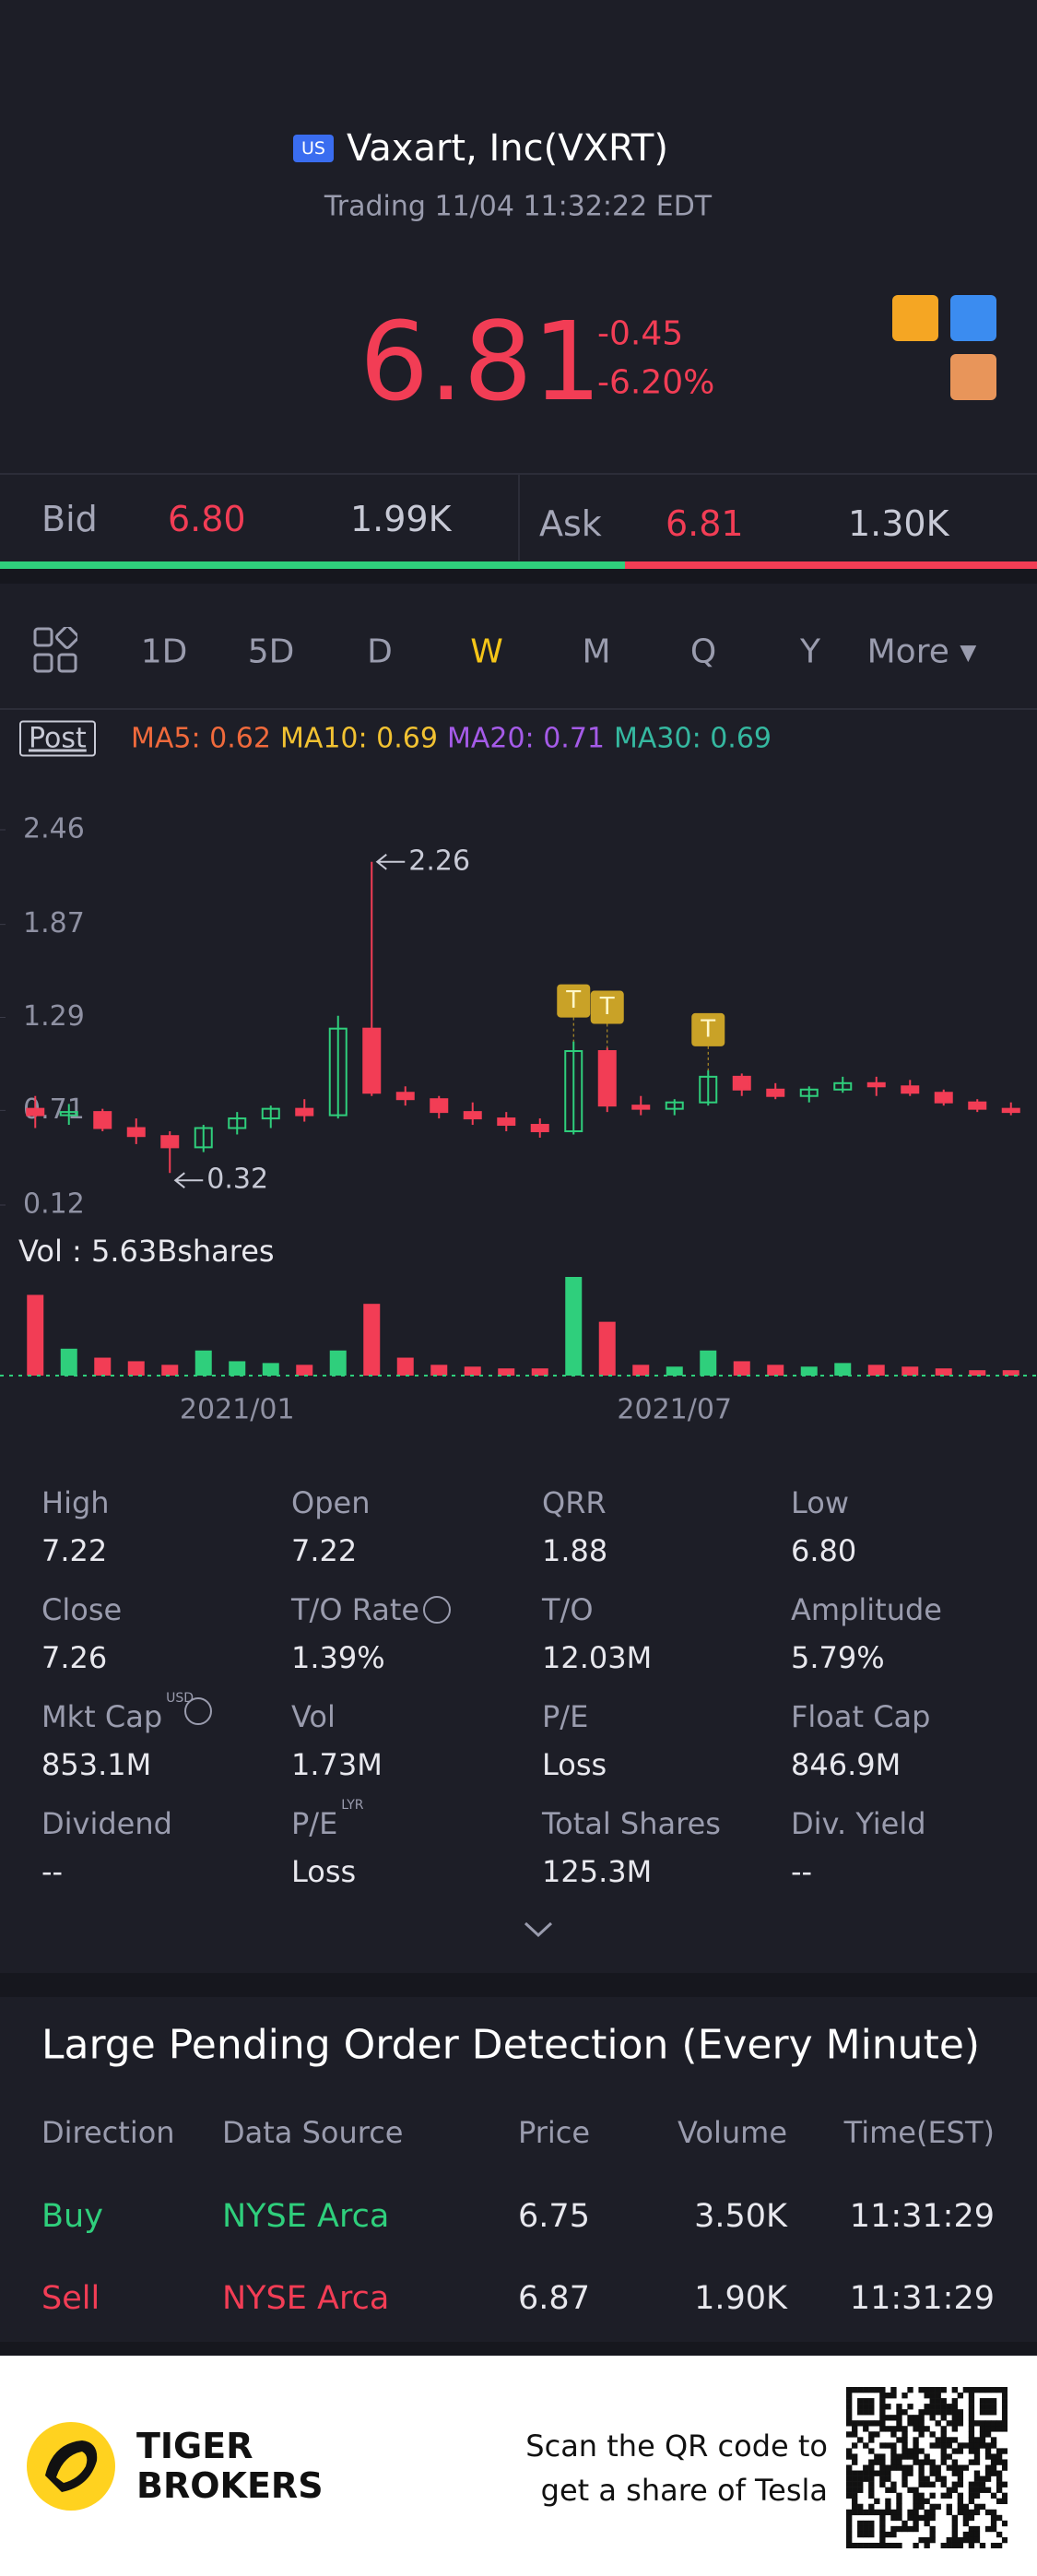 This screenshot has height=2576, width=1037. I want to click on period-tab: W, so click(486, 651).